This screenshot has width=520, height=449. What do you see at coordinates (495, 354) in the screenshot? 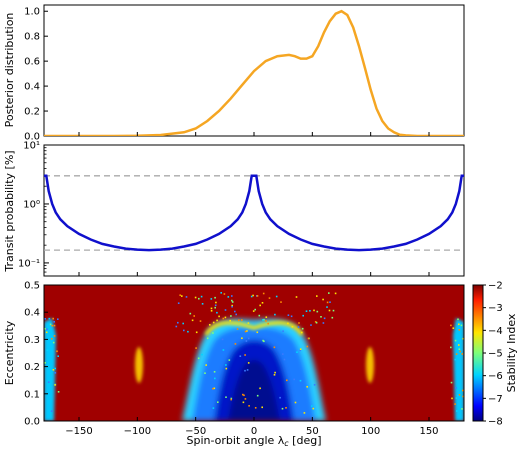
I see `colorbar: −2 −3 −4 −5 −6 −7 −8 Stability Index` at bounding box center [495, 354].